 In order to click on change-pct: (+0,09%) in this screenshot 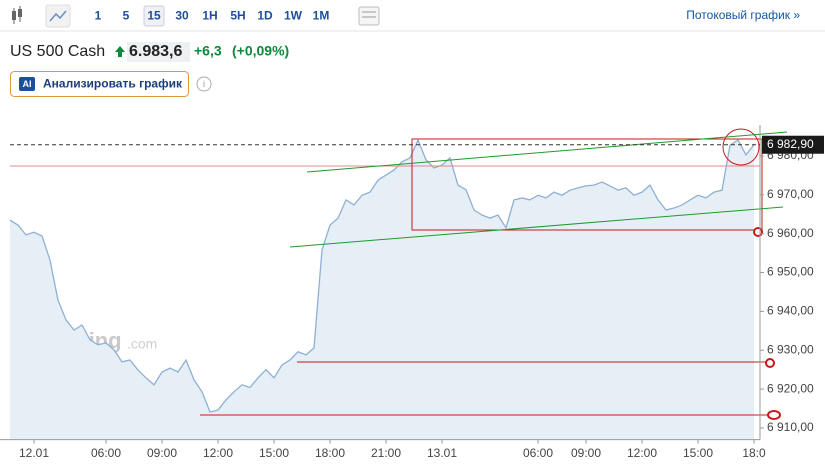, I will do `click(260, 51)`.